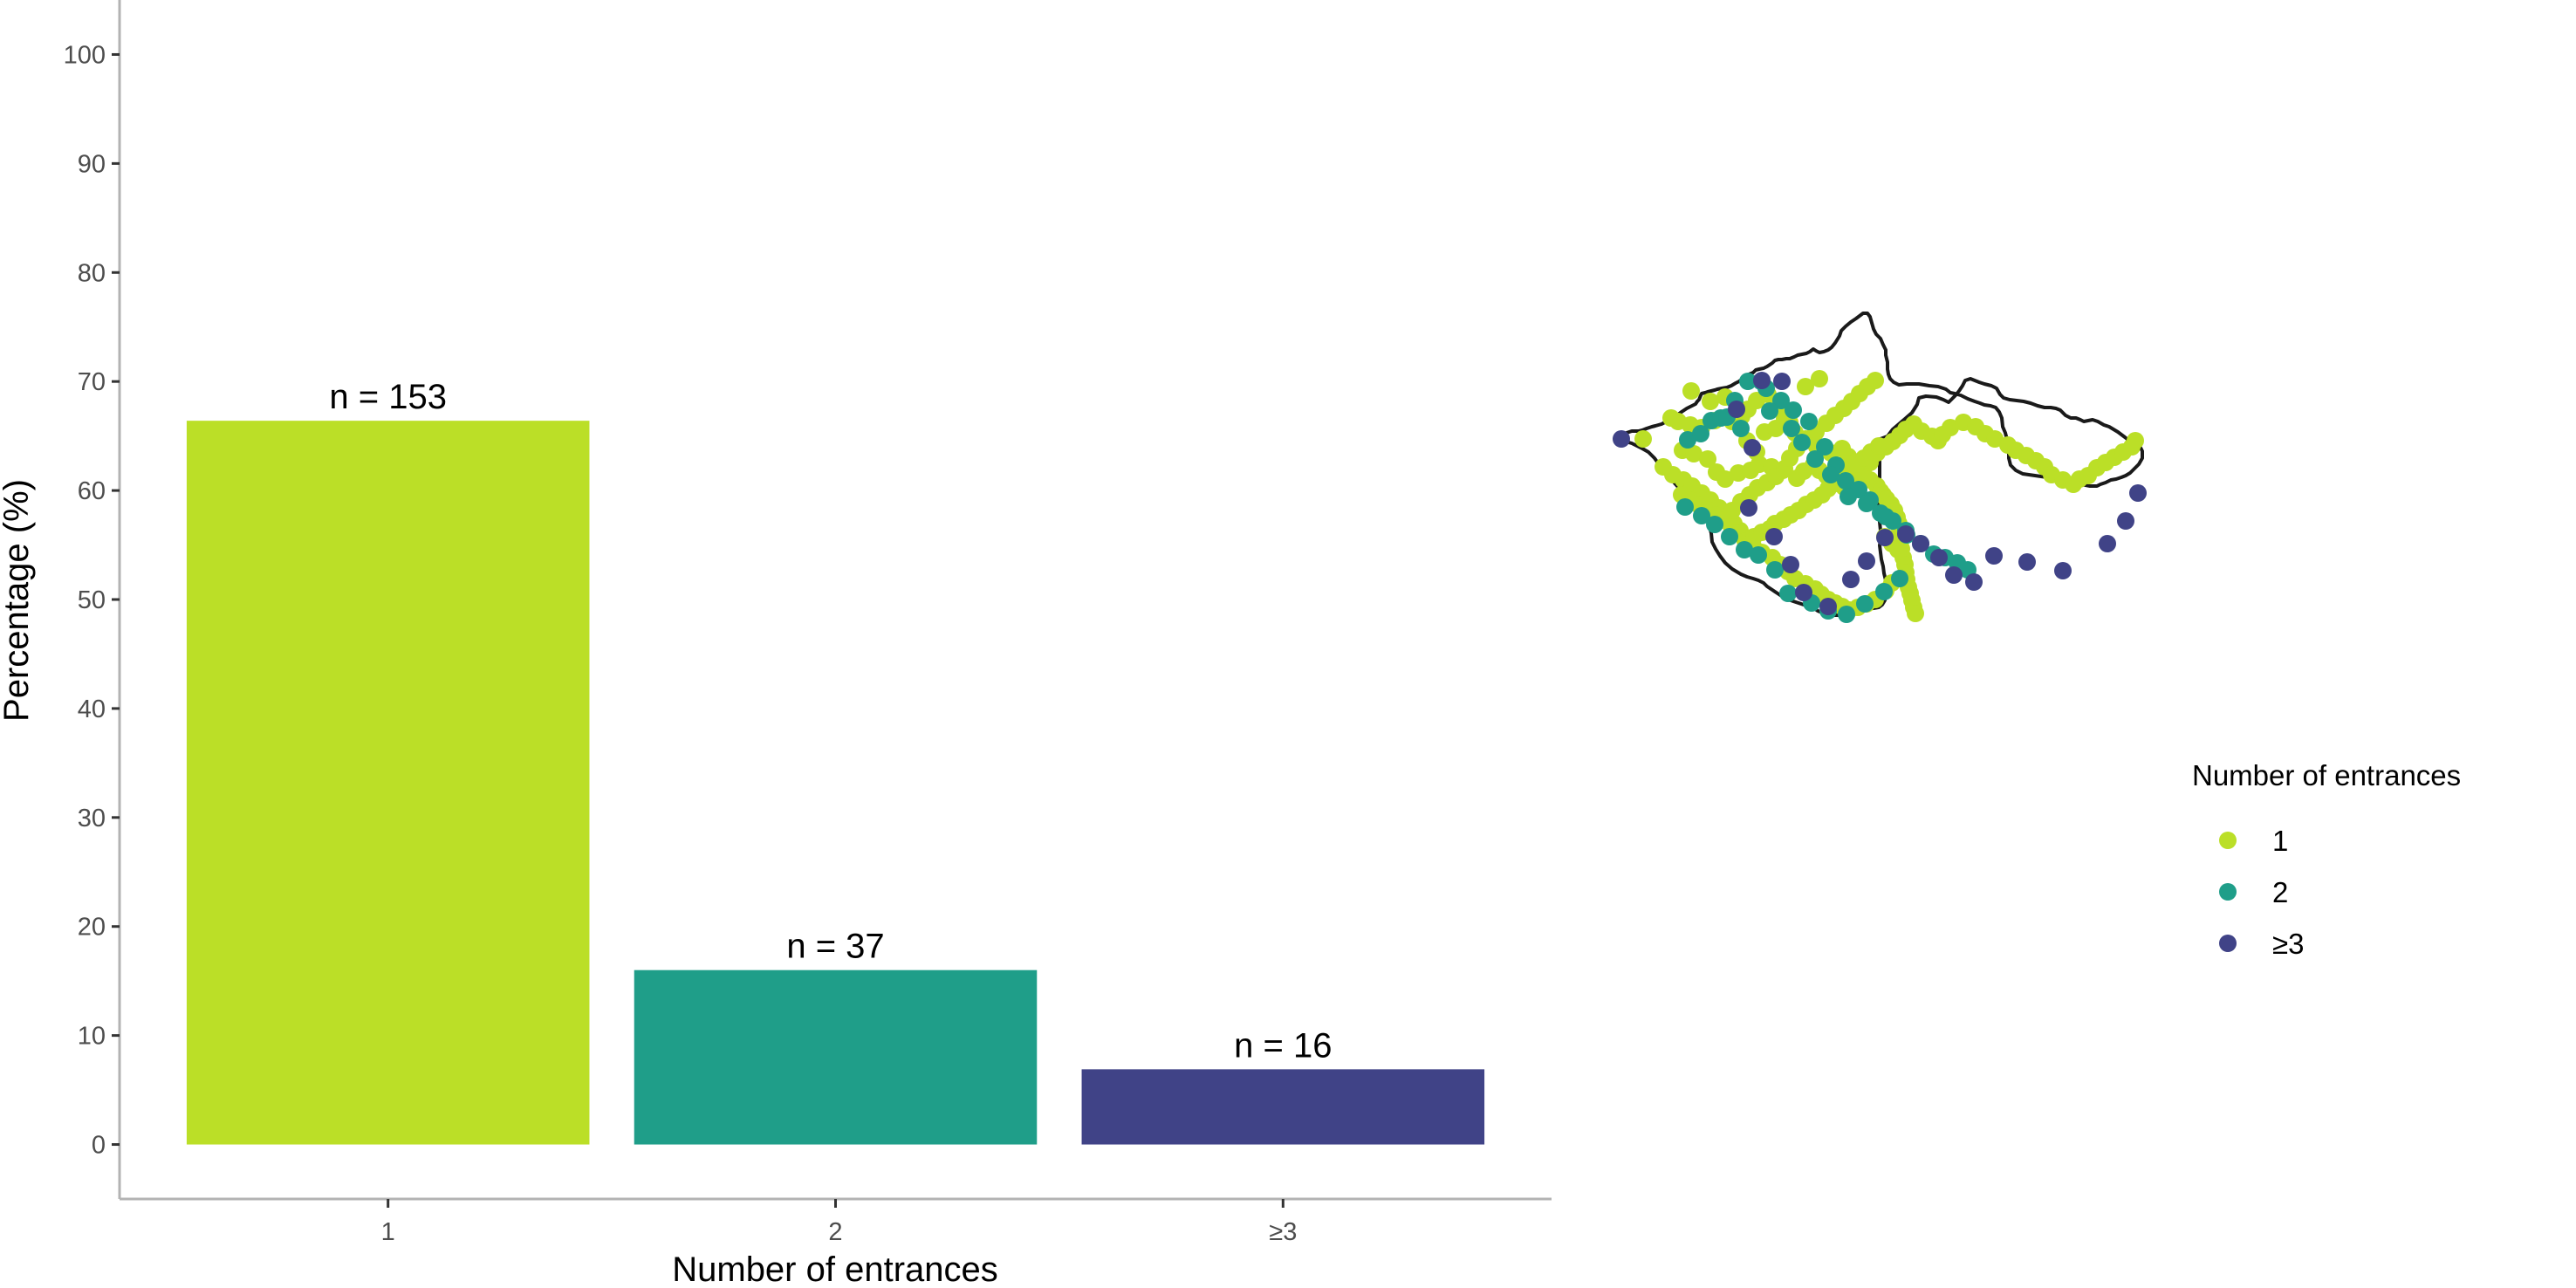 The image size is (2576, 1288). Describe the element at coordinates (18, 601) in the screenshot. I see `y-axis-title: Percentage (%)` at that location.